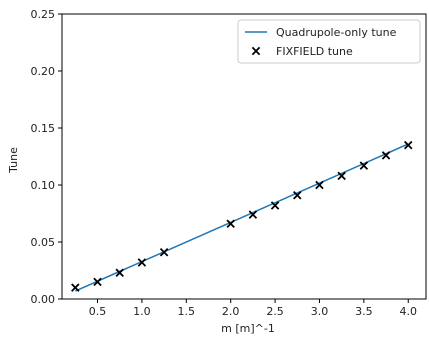 The width and height of the screenshot is (429, 341). What do you see at coordinates (314, 51) in the screenshot?
I see `legend-label-fixfield: FIXFIELD tune` at bounding box center [314, 51].